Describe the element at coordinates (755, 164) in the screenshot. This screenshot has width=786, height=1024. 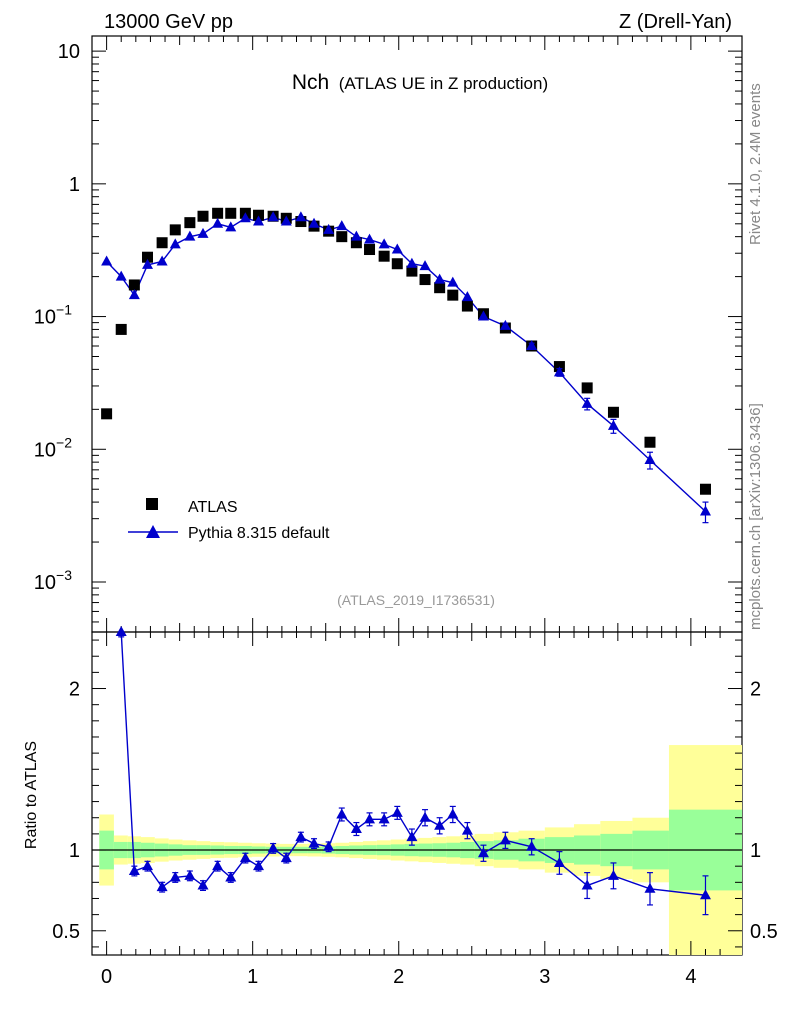
I see `rivet-version-label: Rivet 4.1.0, 2.4M events` at that location.